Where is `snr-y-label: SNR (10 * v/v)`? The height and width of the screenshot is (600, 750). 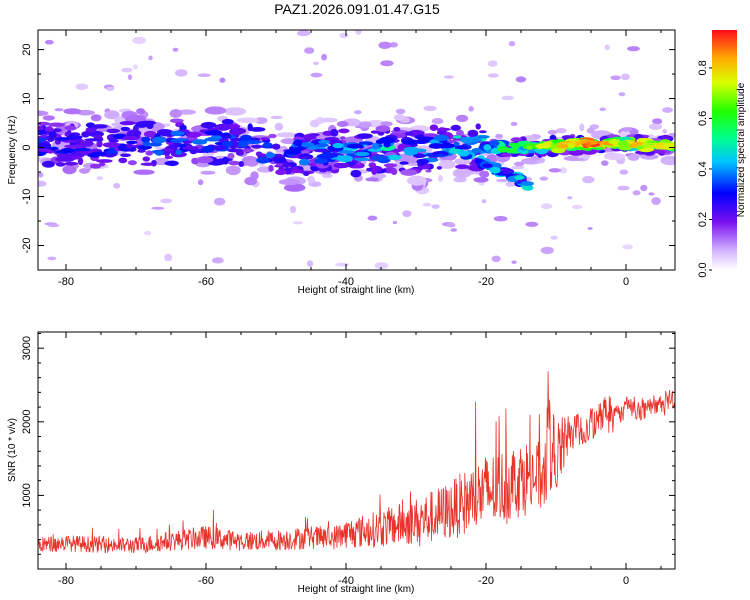 snr-y-label: SNR (10 * v/v) is located at coordinates (12, 450).